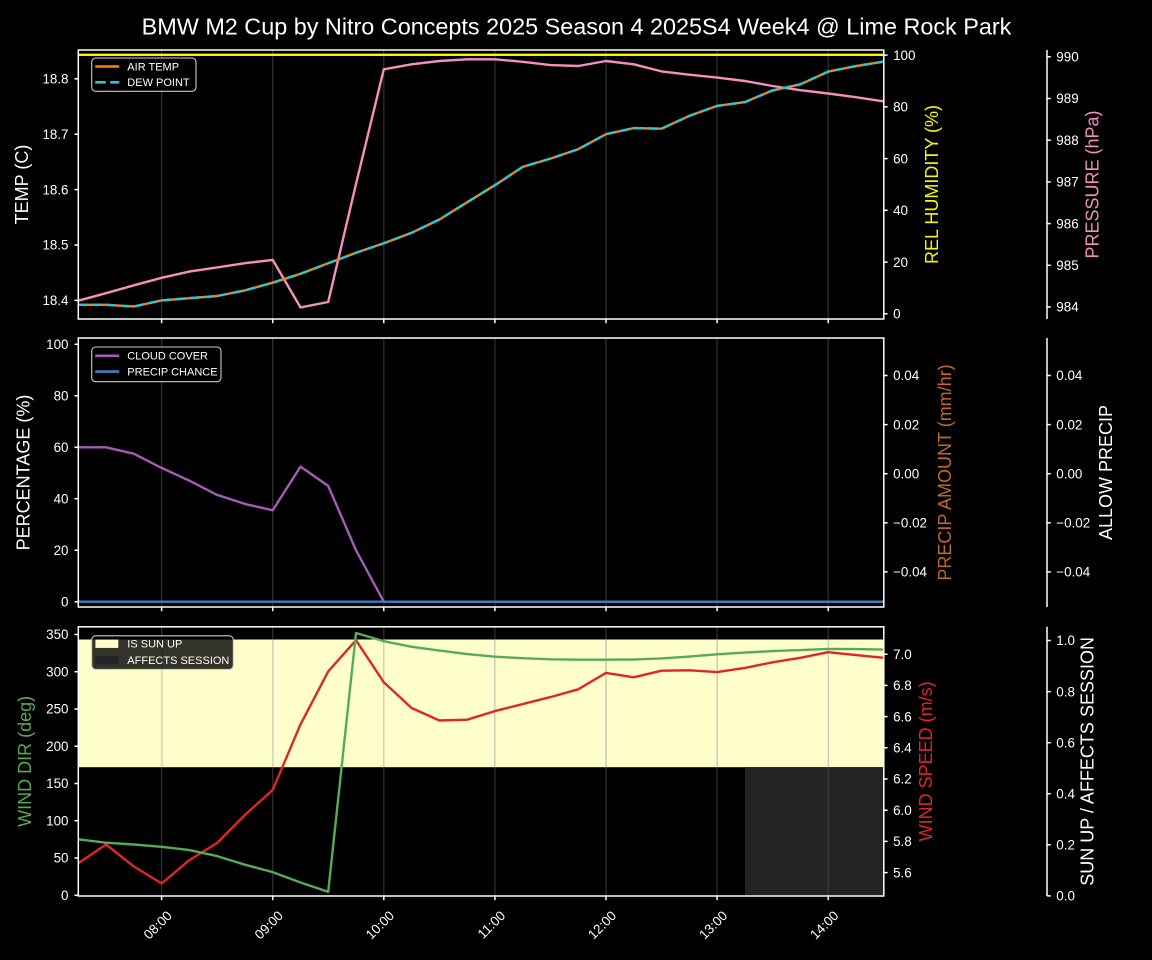  I want to click on svg-text: REL HUMIDITY (%), so click(932, 184).